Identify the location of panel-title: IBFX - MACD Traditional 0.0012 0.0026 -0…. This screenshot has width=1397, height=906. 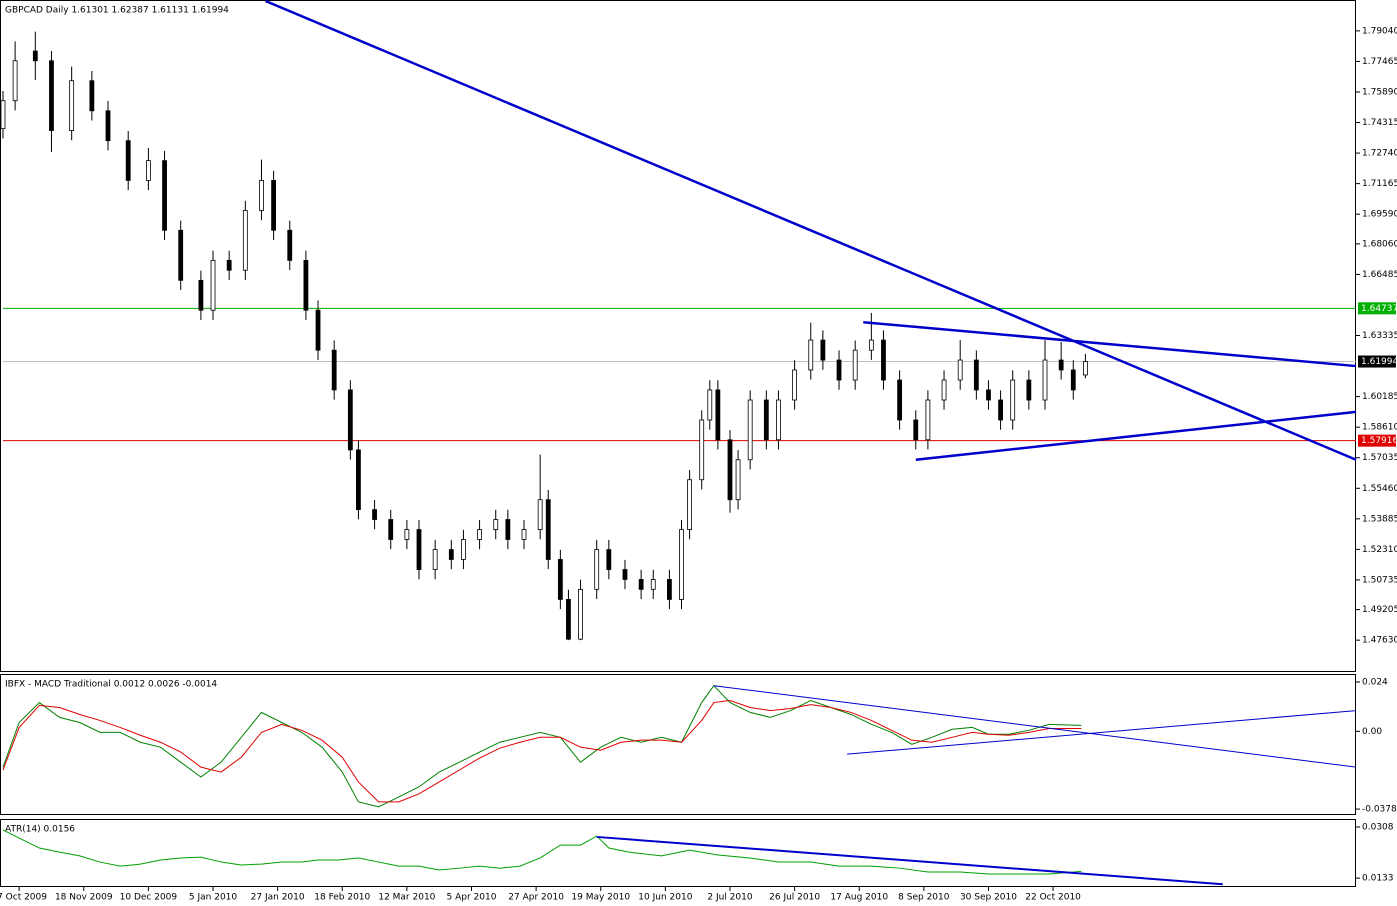
(111, 685).